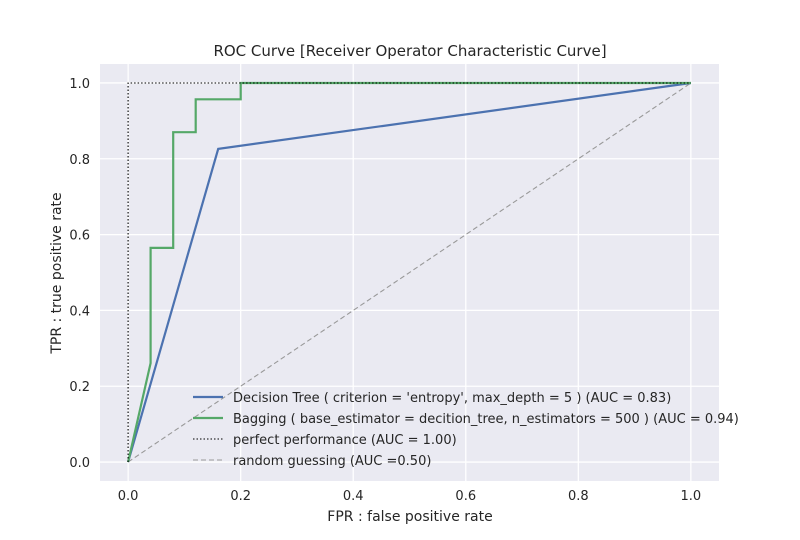 This screenshot has width=800, height=540. I want to click on legend-label: perfect performance (AUC = 1.00), so click(345, 440).